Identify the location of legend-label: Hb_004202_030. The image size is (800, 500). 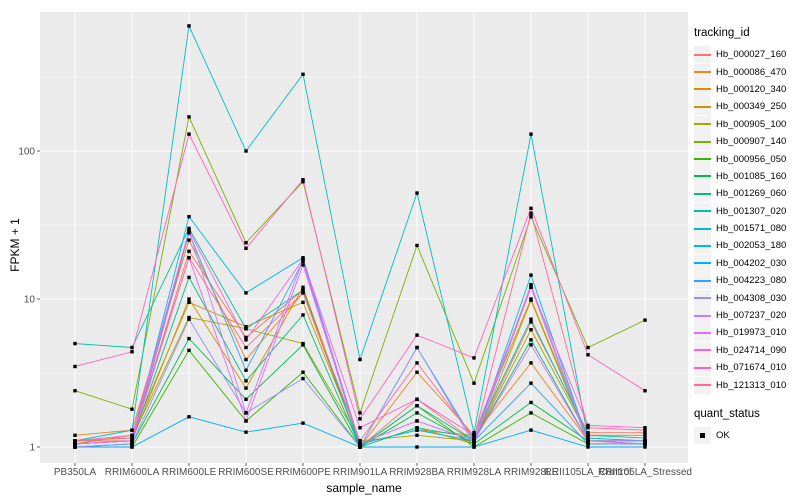
(751, 263).